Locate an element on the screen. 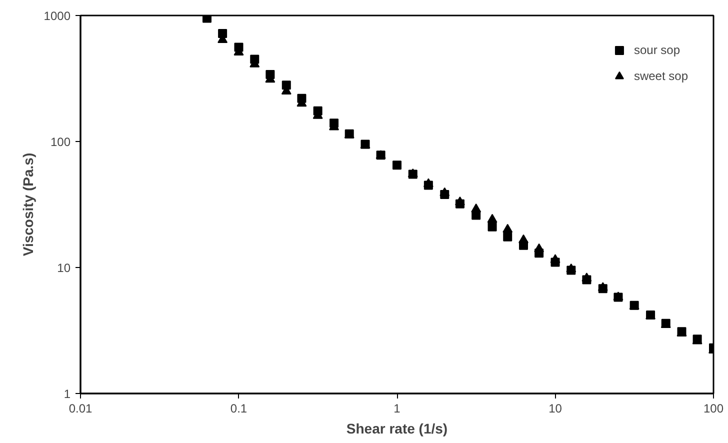 This screenshot has width=728, height=443. y-axis-title: Viscosity (Pa.s) is located at coordinates (28, 204).